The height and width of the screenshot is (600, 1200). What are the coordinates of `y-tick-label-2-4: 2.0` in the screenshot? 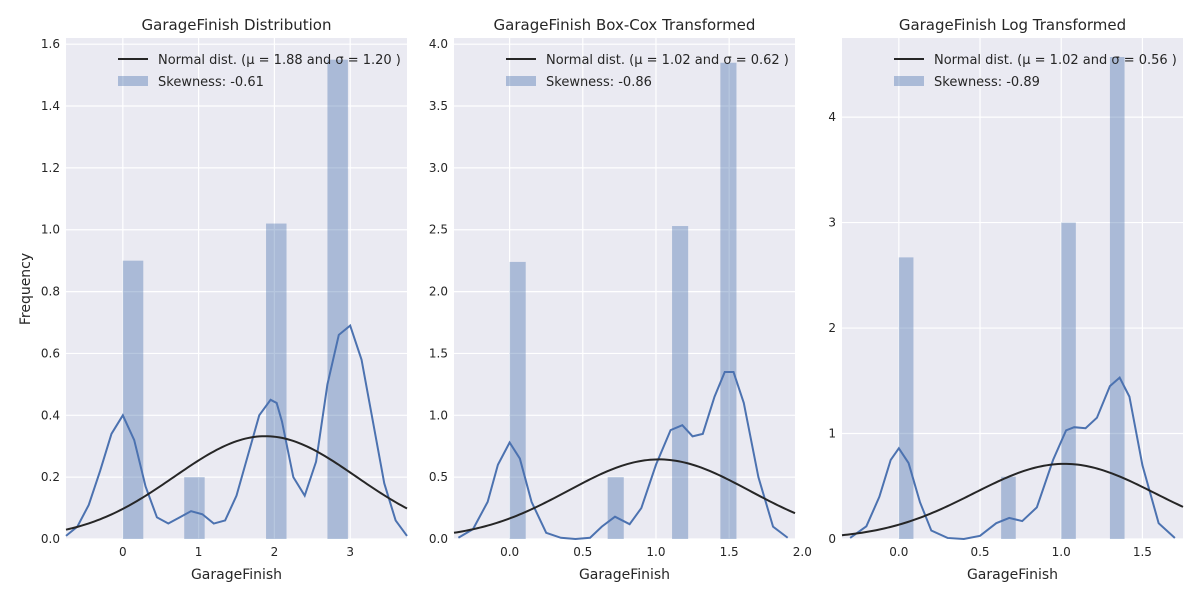 It's located at (438, 292).